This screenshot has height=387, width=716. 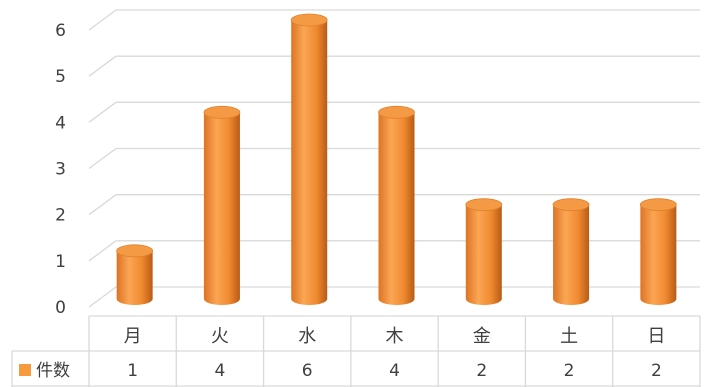 I want to click on category-label: 火, so click(x=220, y=336).